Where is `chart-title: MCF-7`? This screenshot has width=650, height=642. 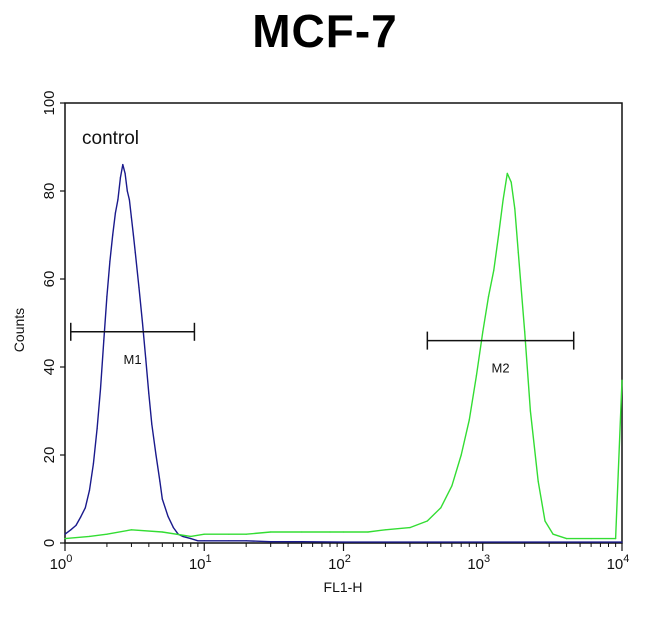
chart-title: MCF-7 is located at coordinates (325, 31).